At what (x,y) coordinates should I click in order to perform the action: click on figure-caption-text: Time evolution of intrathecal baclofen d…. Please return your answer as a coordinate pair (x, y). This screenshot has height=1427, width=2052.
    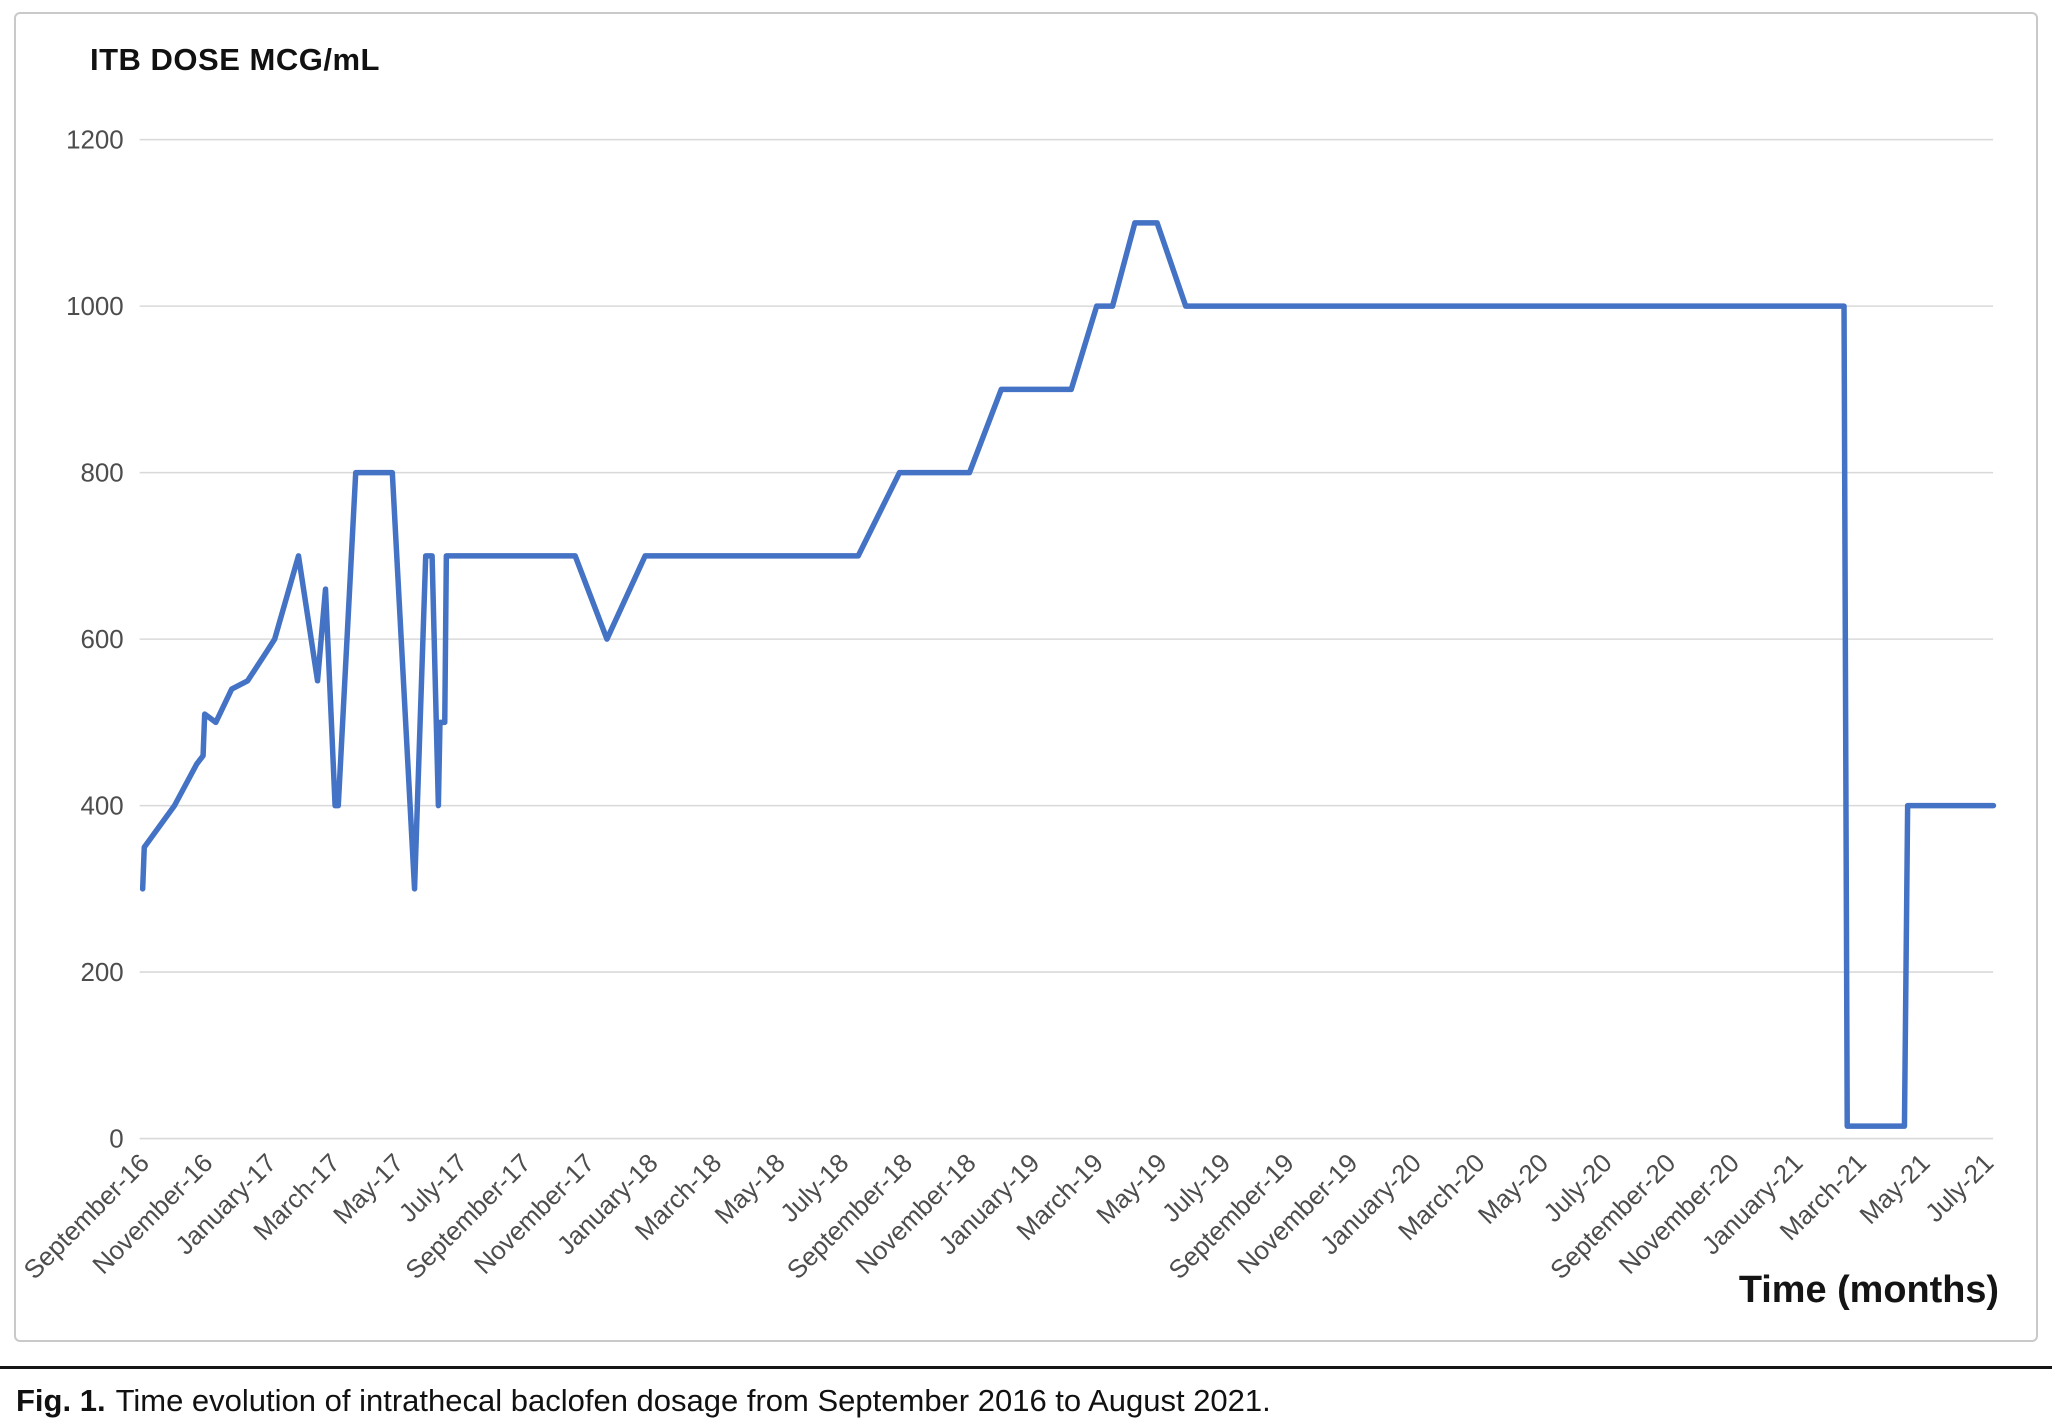
    Looking at the image, I should click on (693, 1400).